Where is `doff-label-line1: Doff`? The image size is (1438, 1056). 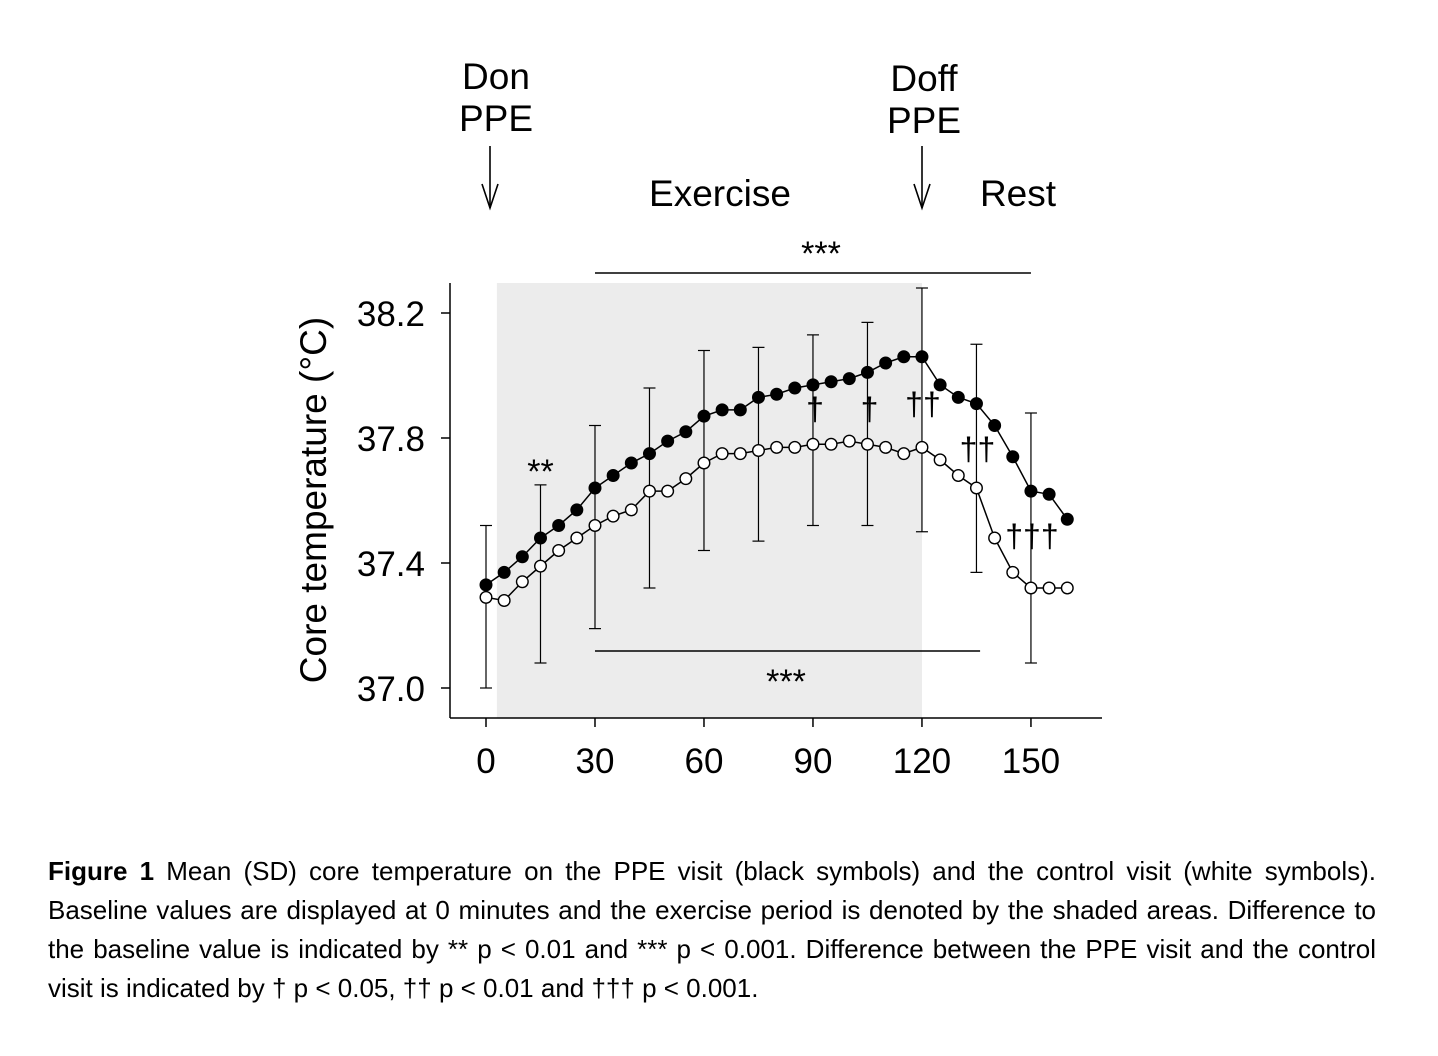 doff-label-line1: Doff is located at coordinates (924, 78).